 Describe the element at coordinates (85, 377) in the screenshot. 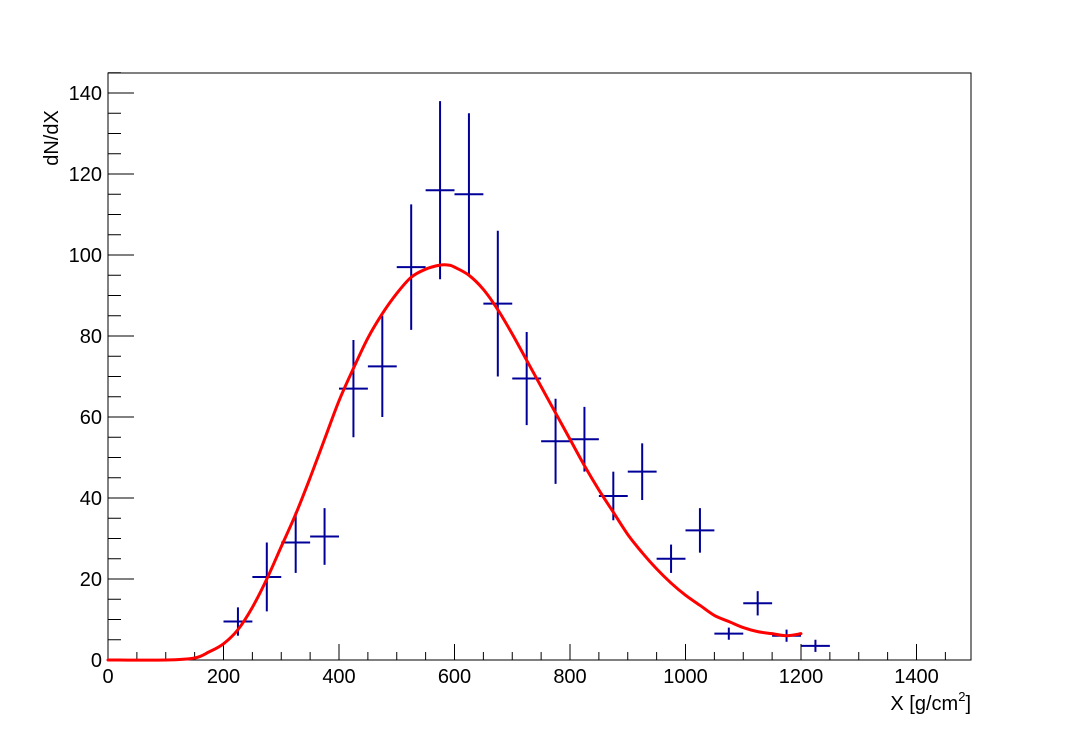

I see `y-tick-labels: 0 20 40 60 80 100 120 140` at that location.